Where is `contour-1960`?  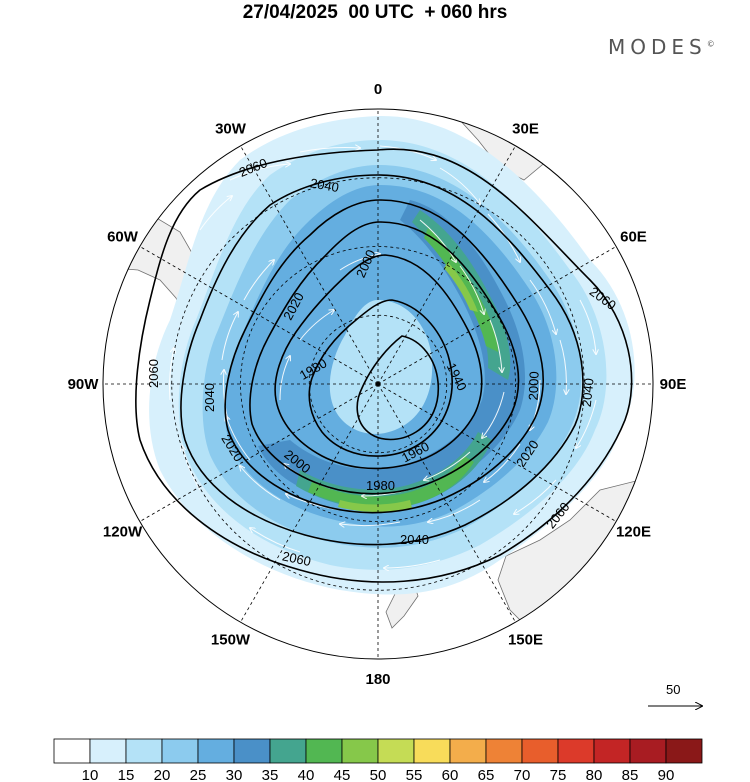
contour-1960 is located at coordinates (380, 378).